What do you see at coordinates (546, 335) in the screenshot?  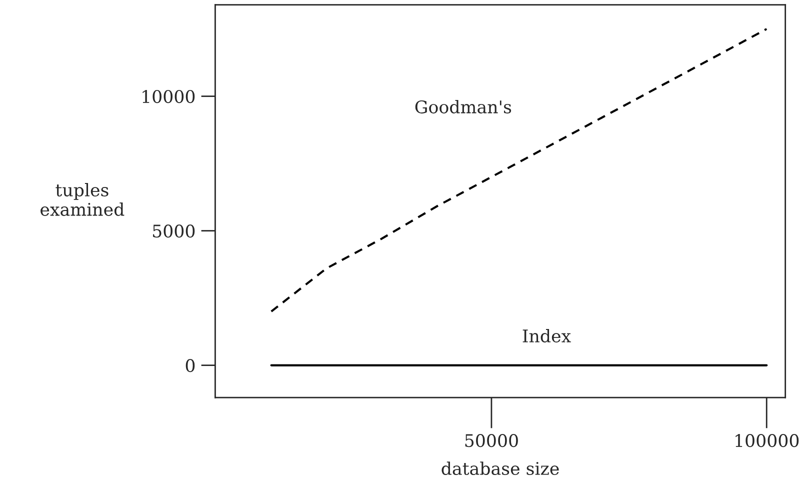 I see `series-label: Index` at bounding box center [546, 335].